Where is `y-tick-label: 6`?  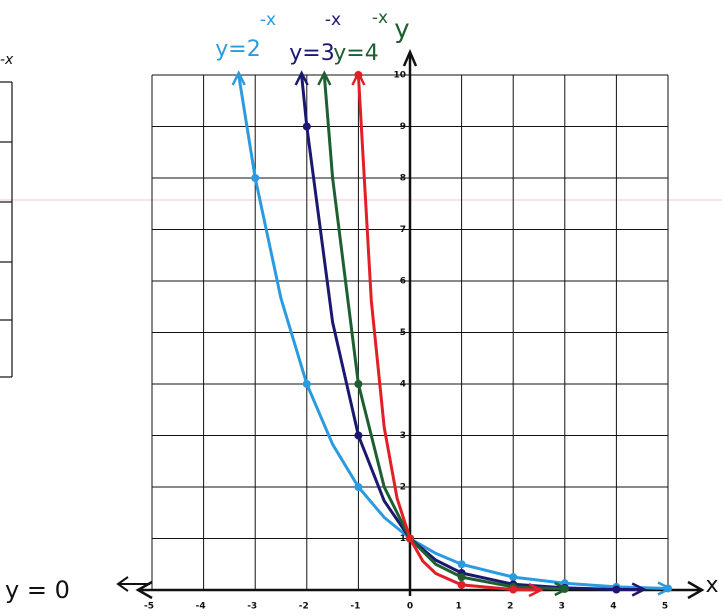
y-tick-label: 6 is located at coordinates (403, 282).